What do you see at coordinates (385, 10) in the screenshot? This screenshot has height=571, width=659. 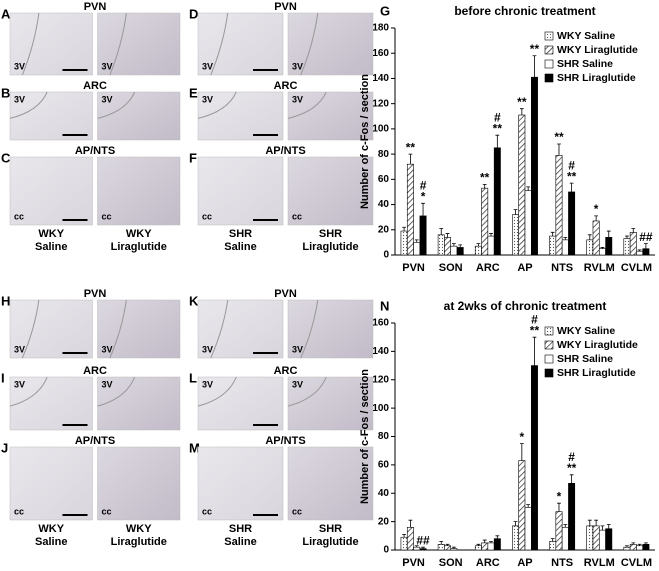 I see `panel-letter: G` at bounding box center [385, 10].